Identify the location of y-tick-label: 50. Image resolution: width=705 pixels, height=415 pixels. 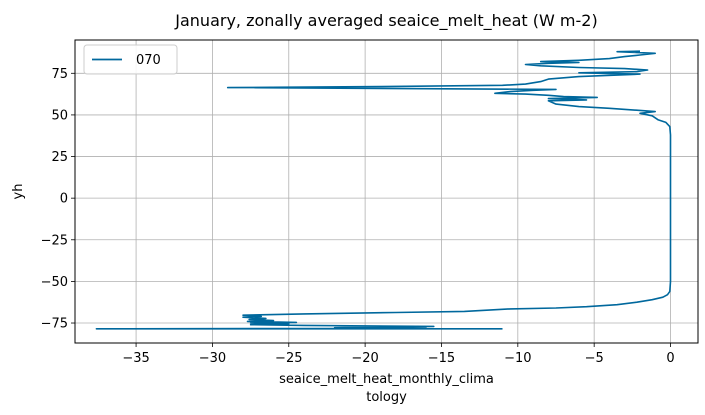
(59, 115).